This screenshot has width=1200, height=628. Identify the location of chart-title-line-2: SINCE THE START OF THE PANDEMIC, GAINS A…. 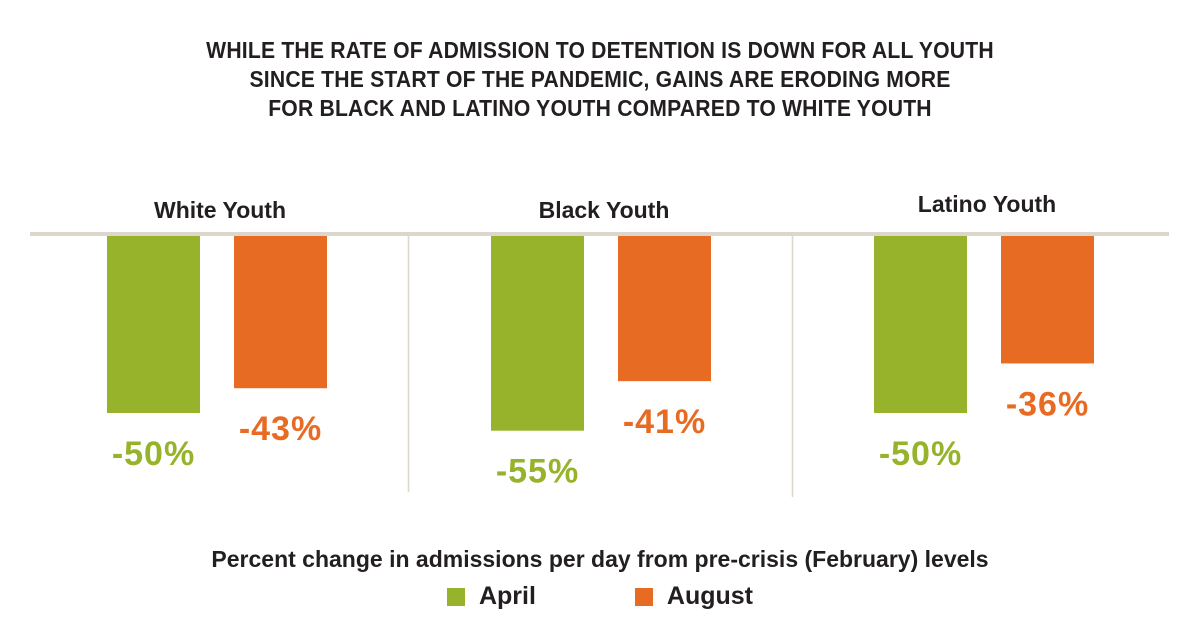
(600, 79).